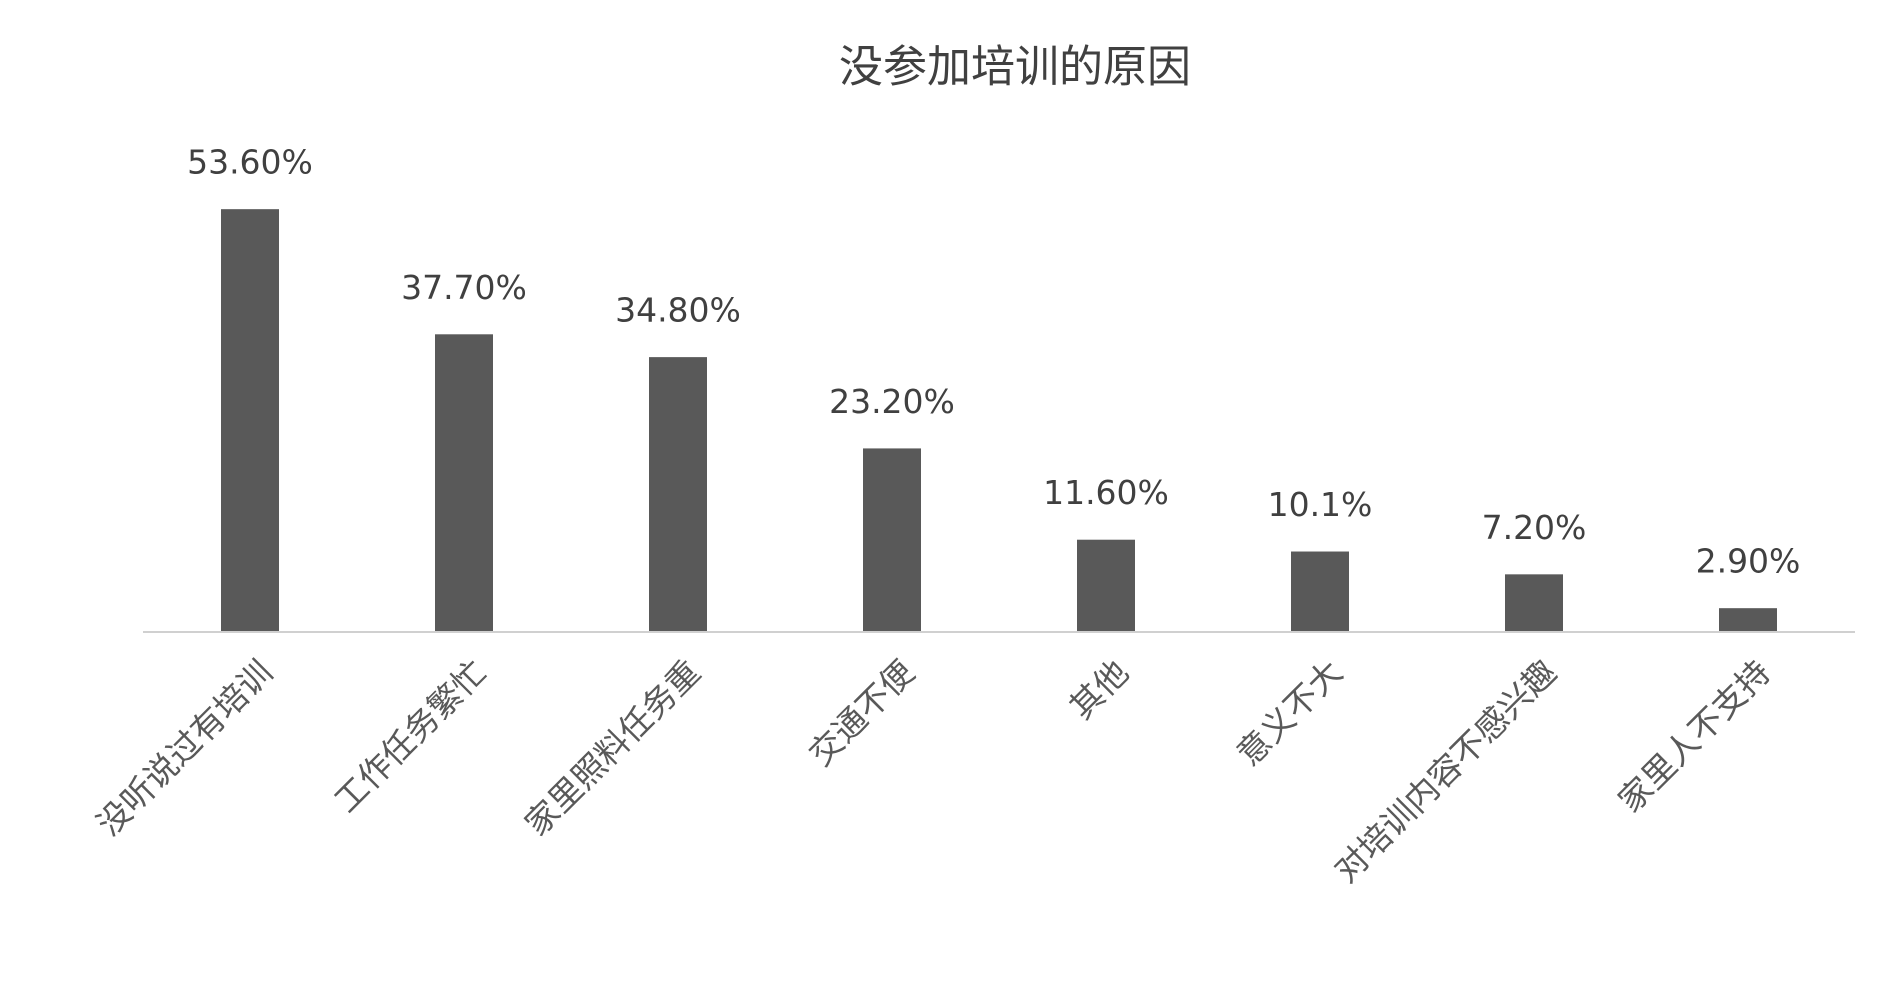 The height and width of the screenshot is (982, 1885). What do you see at coordinates (892, 401) in the screenshot?
I see `data-label: 23.20%` at bounding box center [892, 401].